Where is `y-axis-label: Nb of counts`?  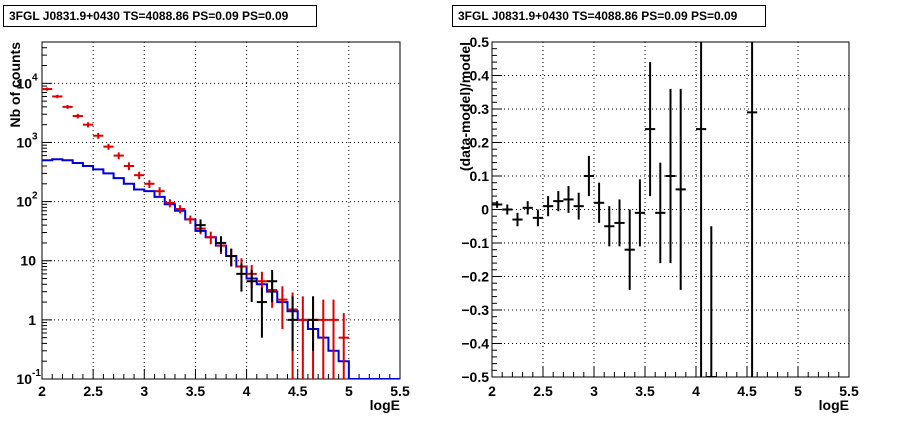
y-axis-label: Nb of counts is located at coordinates (15, 85).